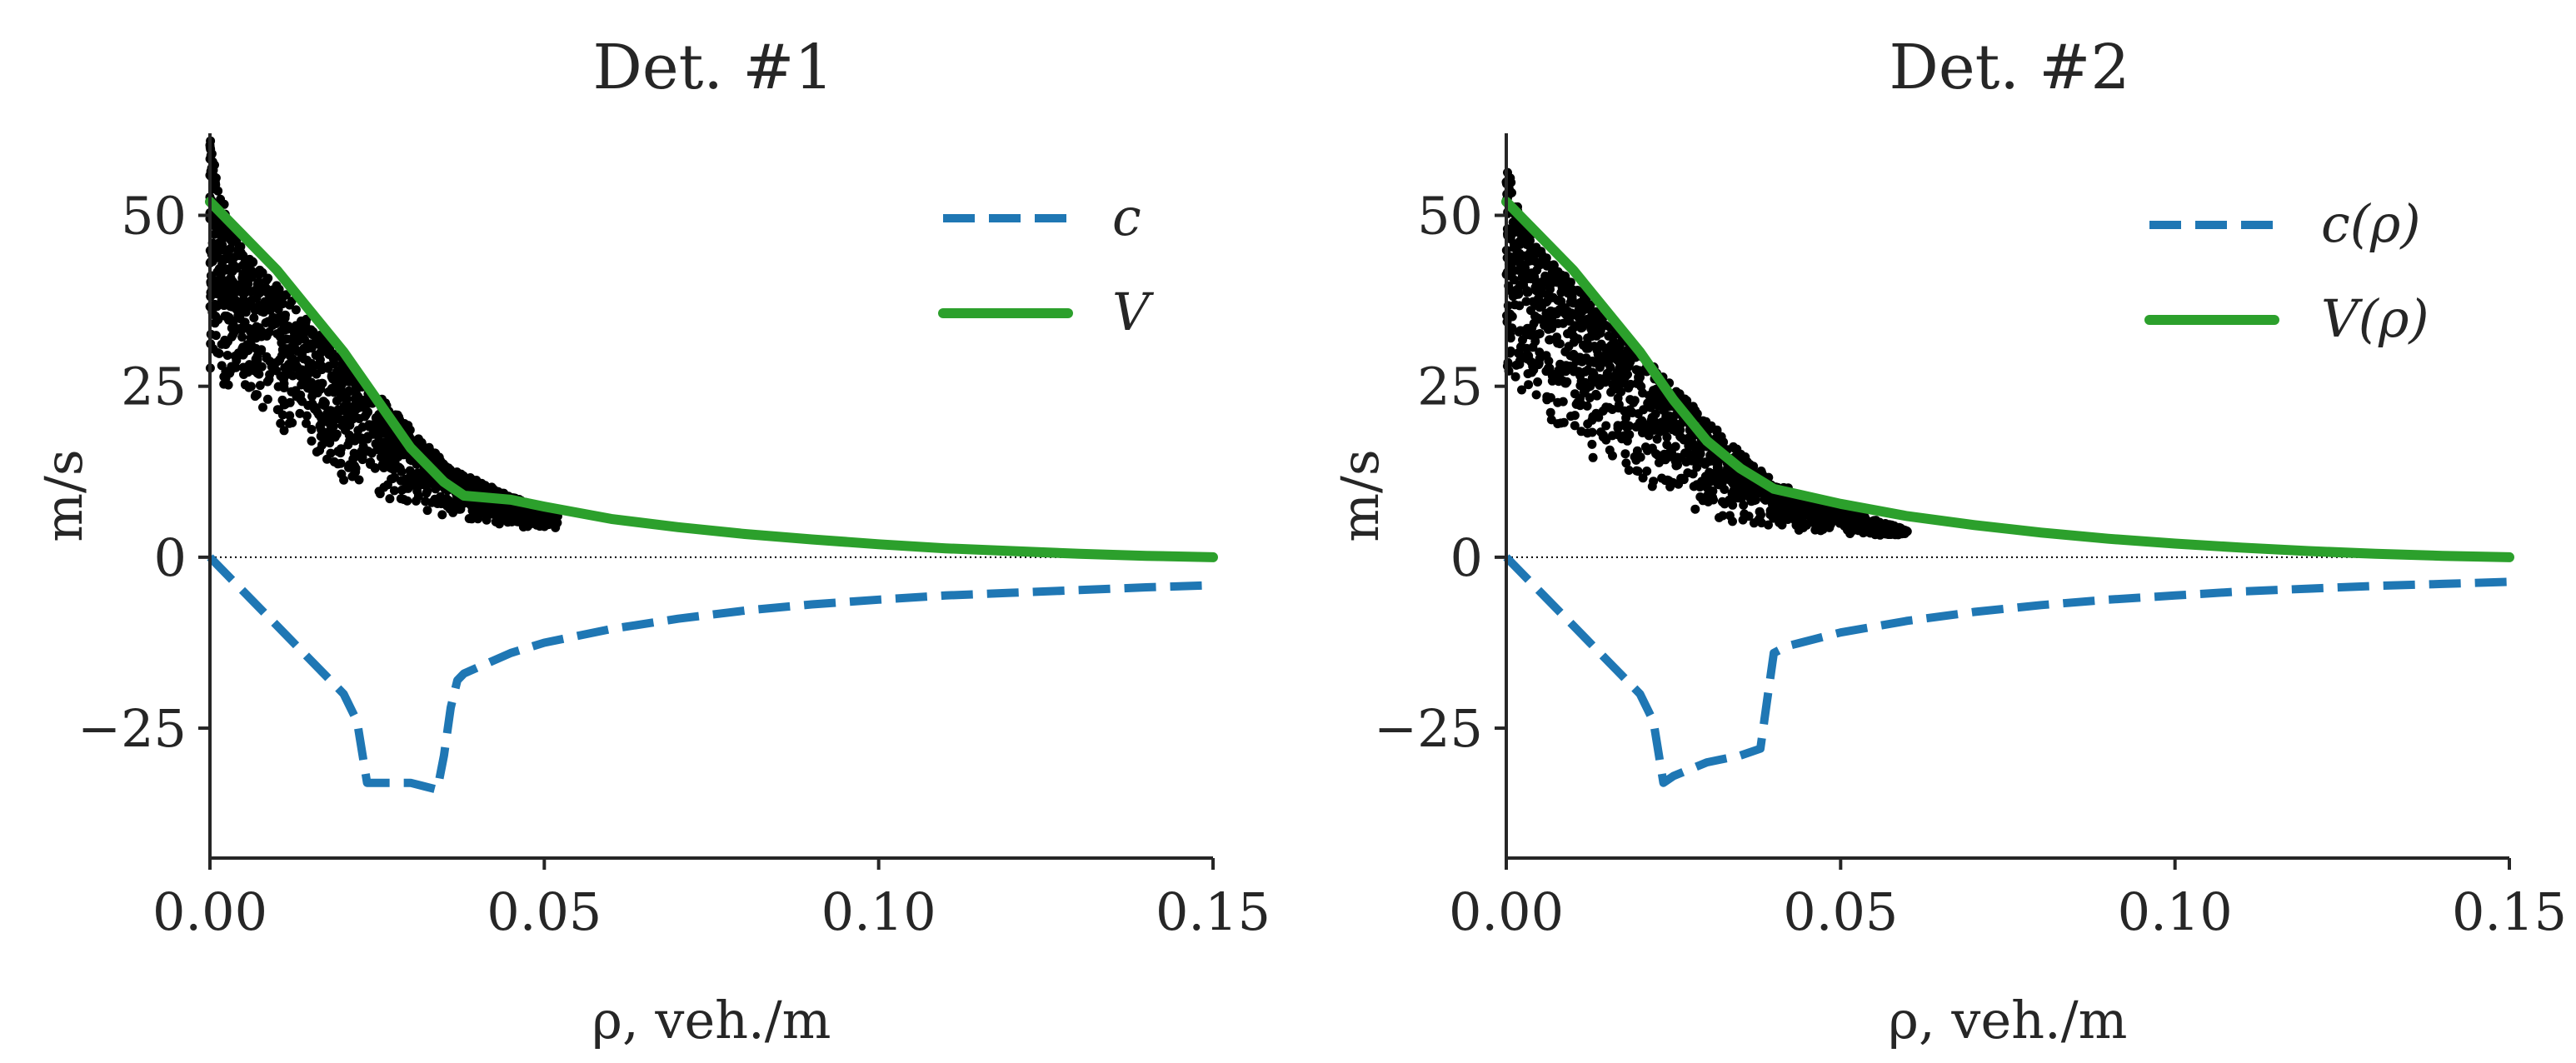  Describe the element at coordinates (878, 912) in the screenshot. I see `x-tick-label: 0.10` at that location.